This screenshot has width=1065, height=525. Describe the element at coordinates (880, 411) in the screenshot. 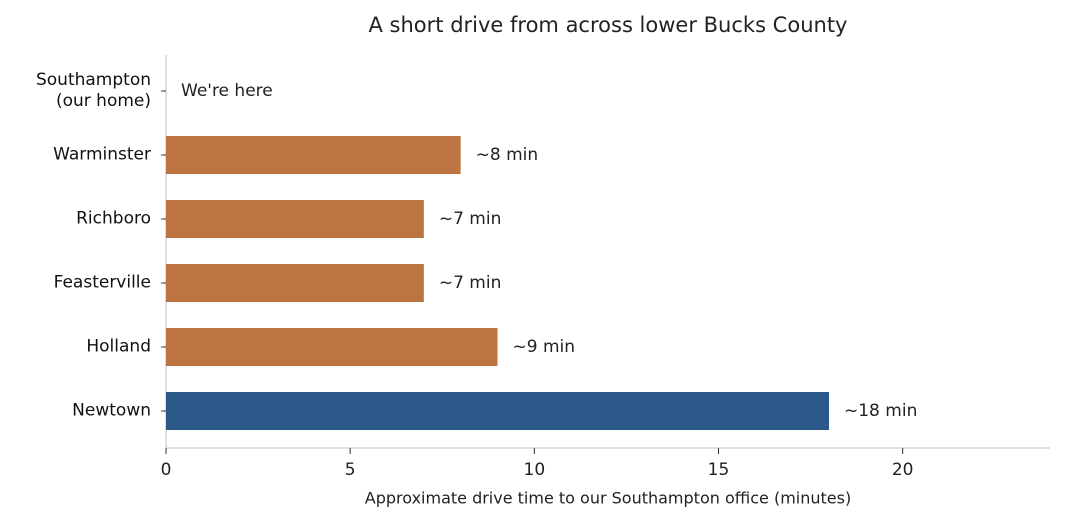

I see `value-label: ~18 min` at that location.